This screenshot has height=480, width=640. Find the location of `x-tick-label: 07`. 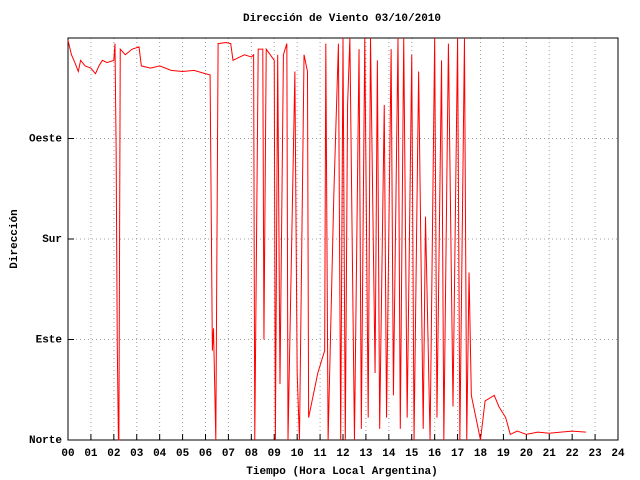

x-tick-label: 07 is located at coordinates (228, 454).